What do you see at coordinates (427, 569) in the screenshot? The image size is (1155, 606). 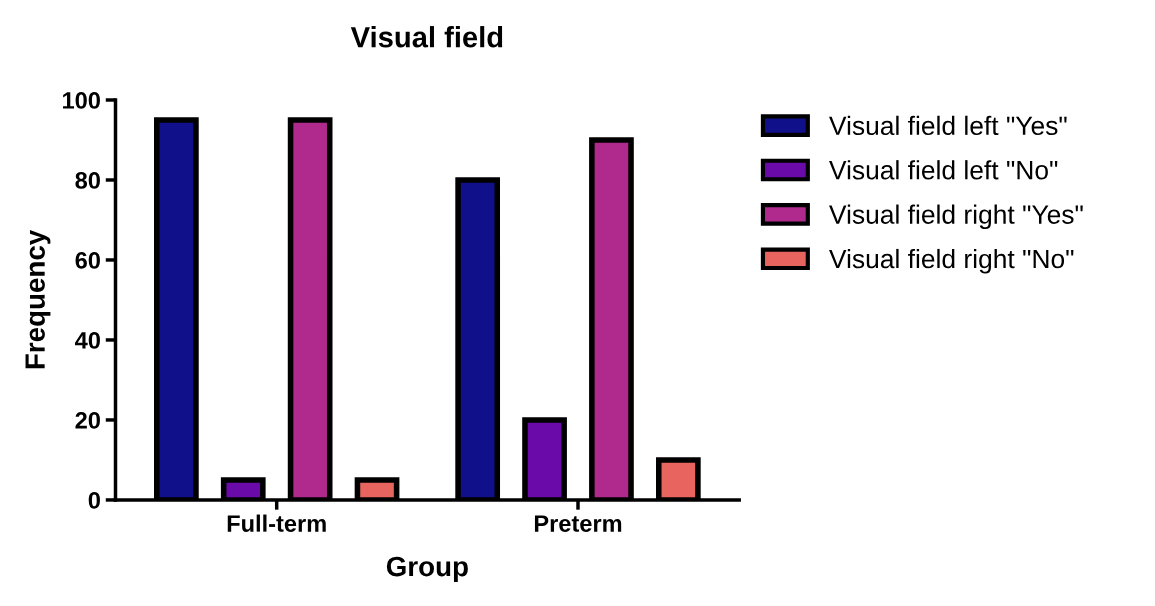 I see `x-axis-title: Group` at bounding box center [427, 569].